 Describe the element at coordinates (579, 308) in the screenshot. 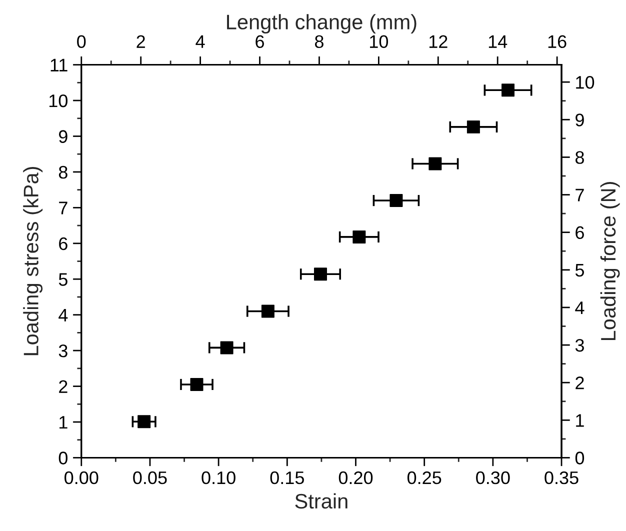

I see `y2-tick-label: 4` at that location.